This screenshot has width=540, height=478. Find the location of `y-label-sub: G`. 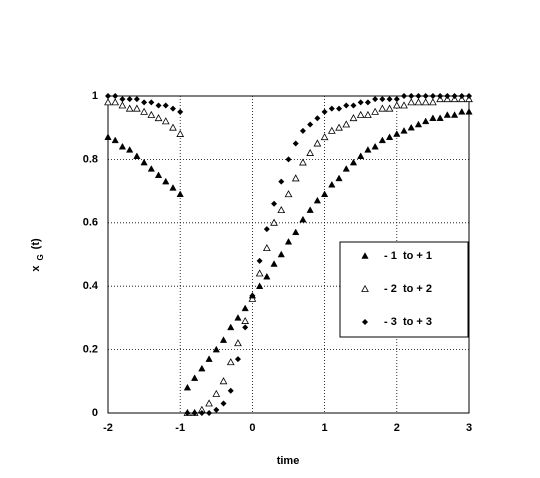

y-label-sub: G is located at coordinates (40, 257).